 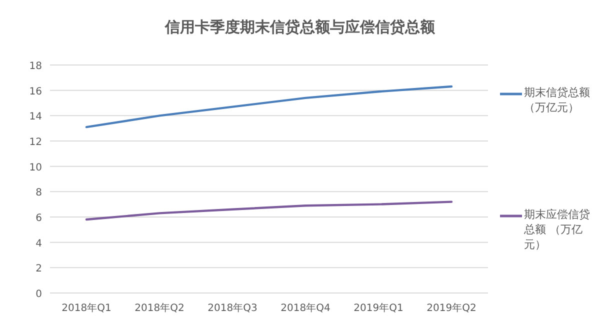 I want to click on y-tick-label: 0, so click(x=39, y=294).